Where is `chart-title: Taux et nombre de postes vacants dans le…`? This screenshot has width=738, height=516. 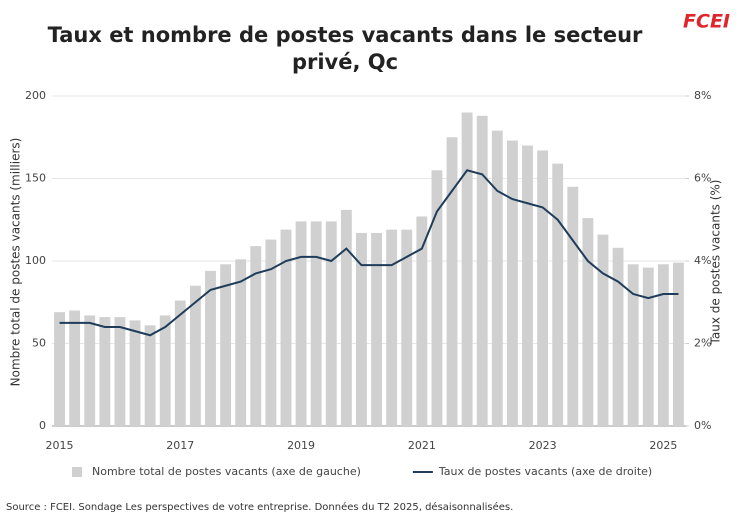 chart-title: Taux et nombre de postes vacants dans le… is located at coordinates (345, 48).